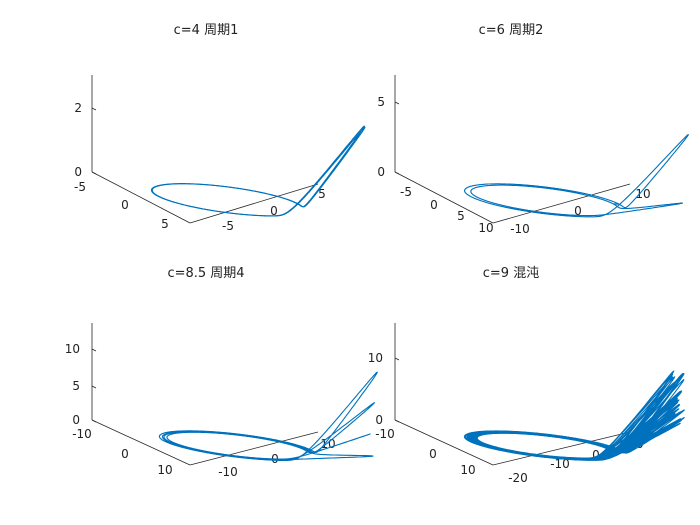 Image resolution: width=700 pixels, height=525 pixels. What do you see at coordinates (511, 273) in the screenshot?
I see `subplot-title: c=9 混沌` at bounding box center [511, 273].